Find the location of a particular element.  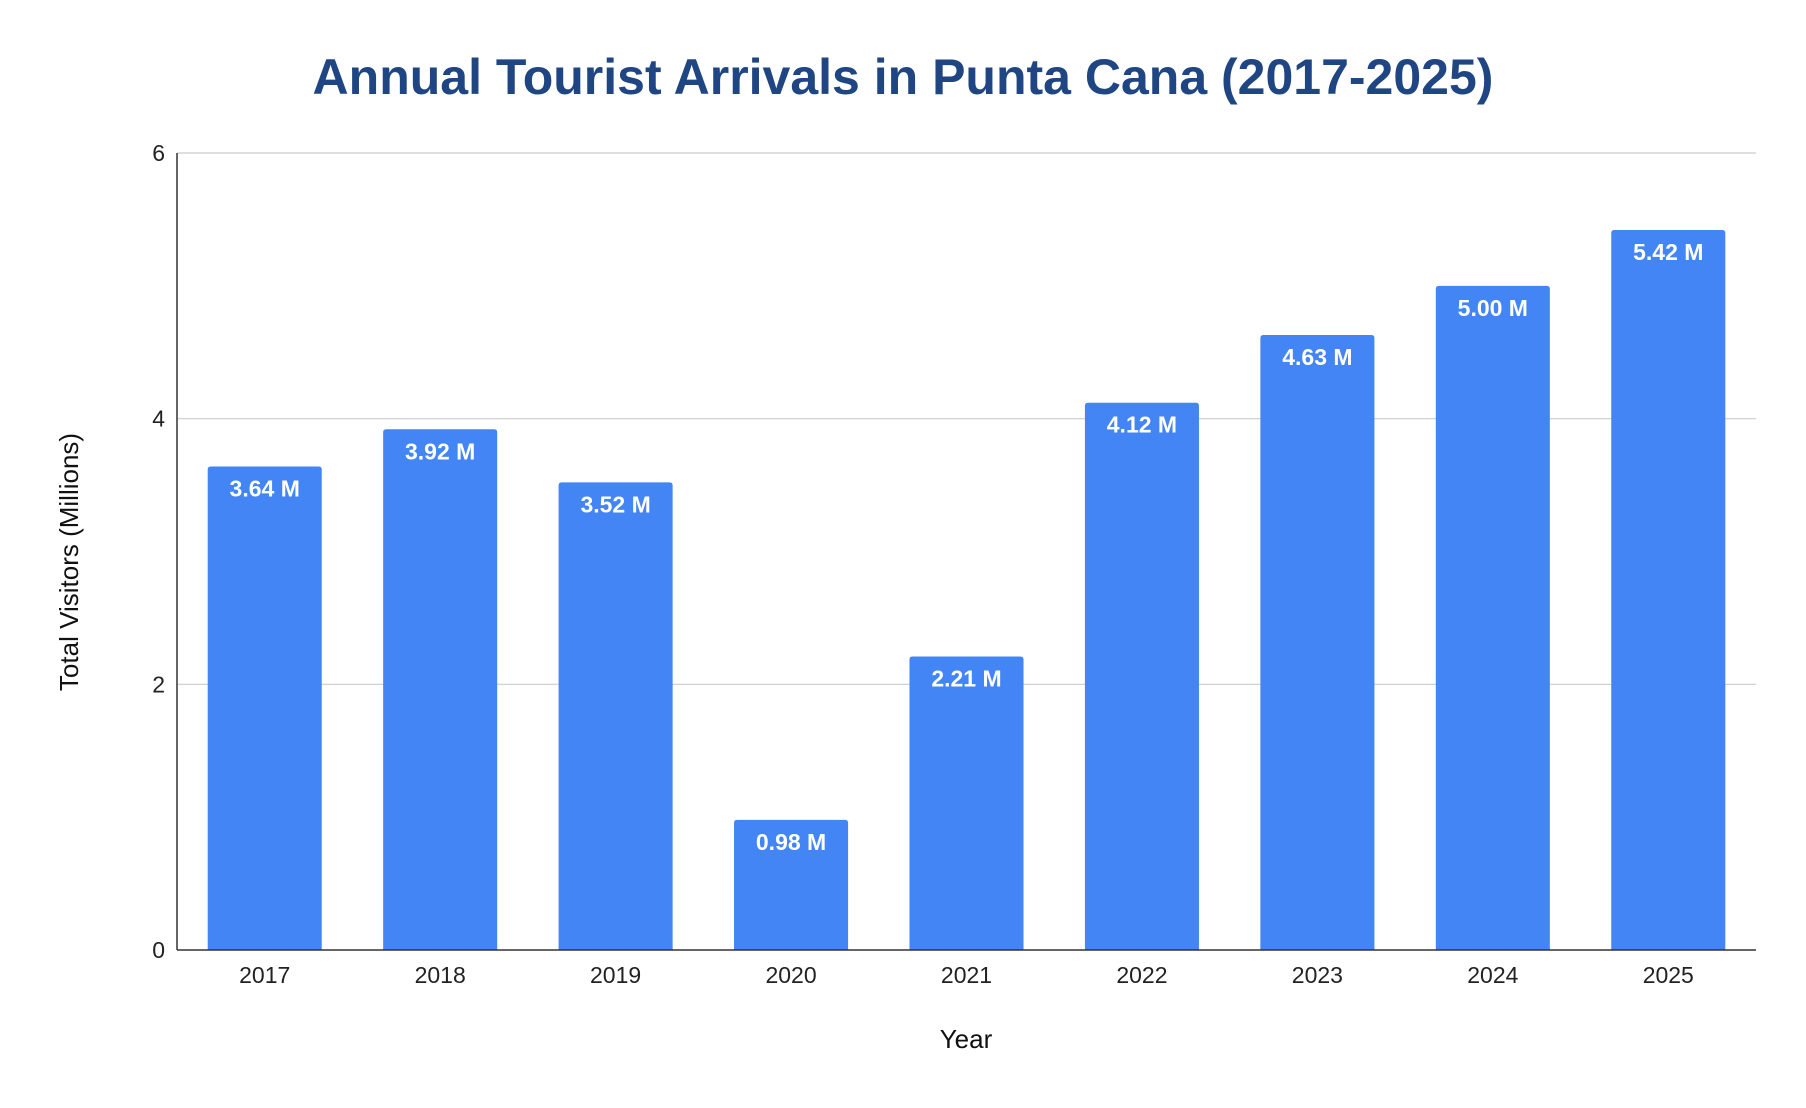

bar-2021 is located at coordinates (966, 803).